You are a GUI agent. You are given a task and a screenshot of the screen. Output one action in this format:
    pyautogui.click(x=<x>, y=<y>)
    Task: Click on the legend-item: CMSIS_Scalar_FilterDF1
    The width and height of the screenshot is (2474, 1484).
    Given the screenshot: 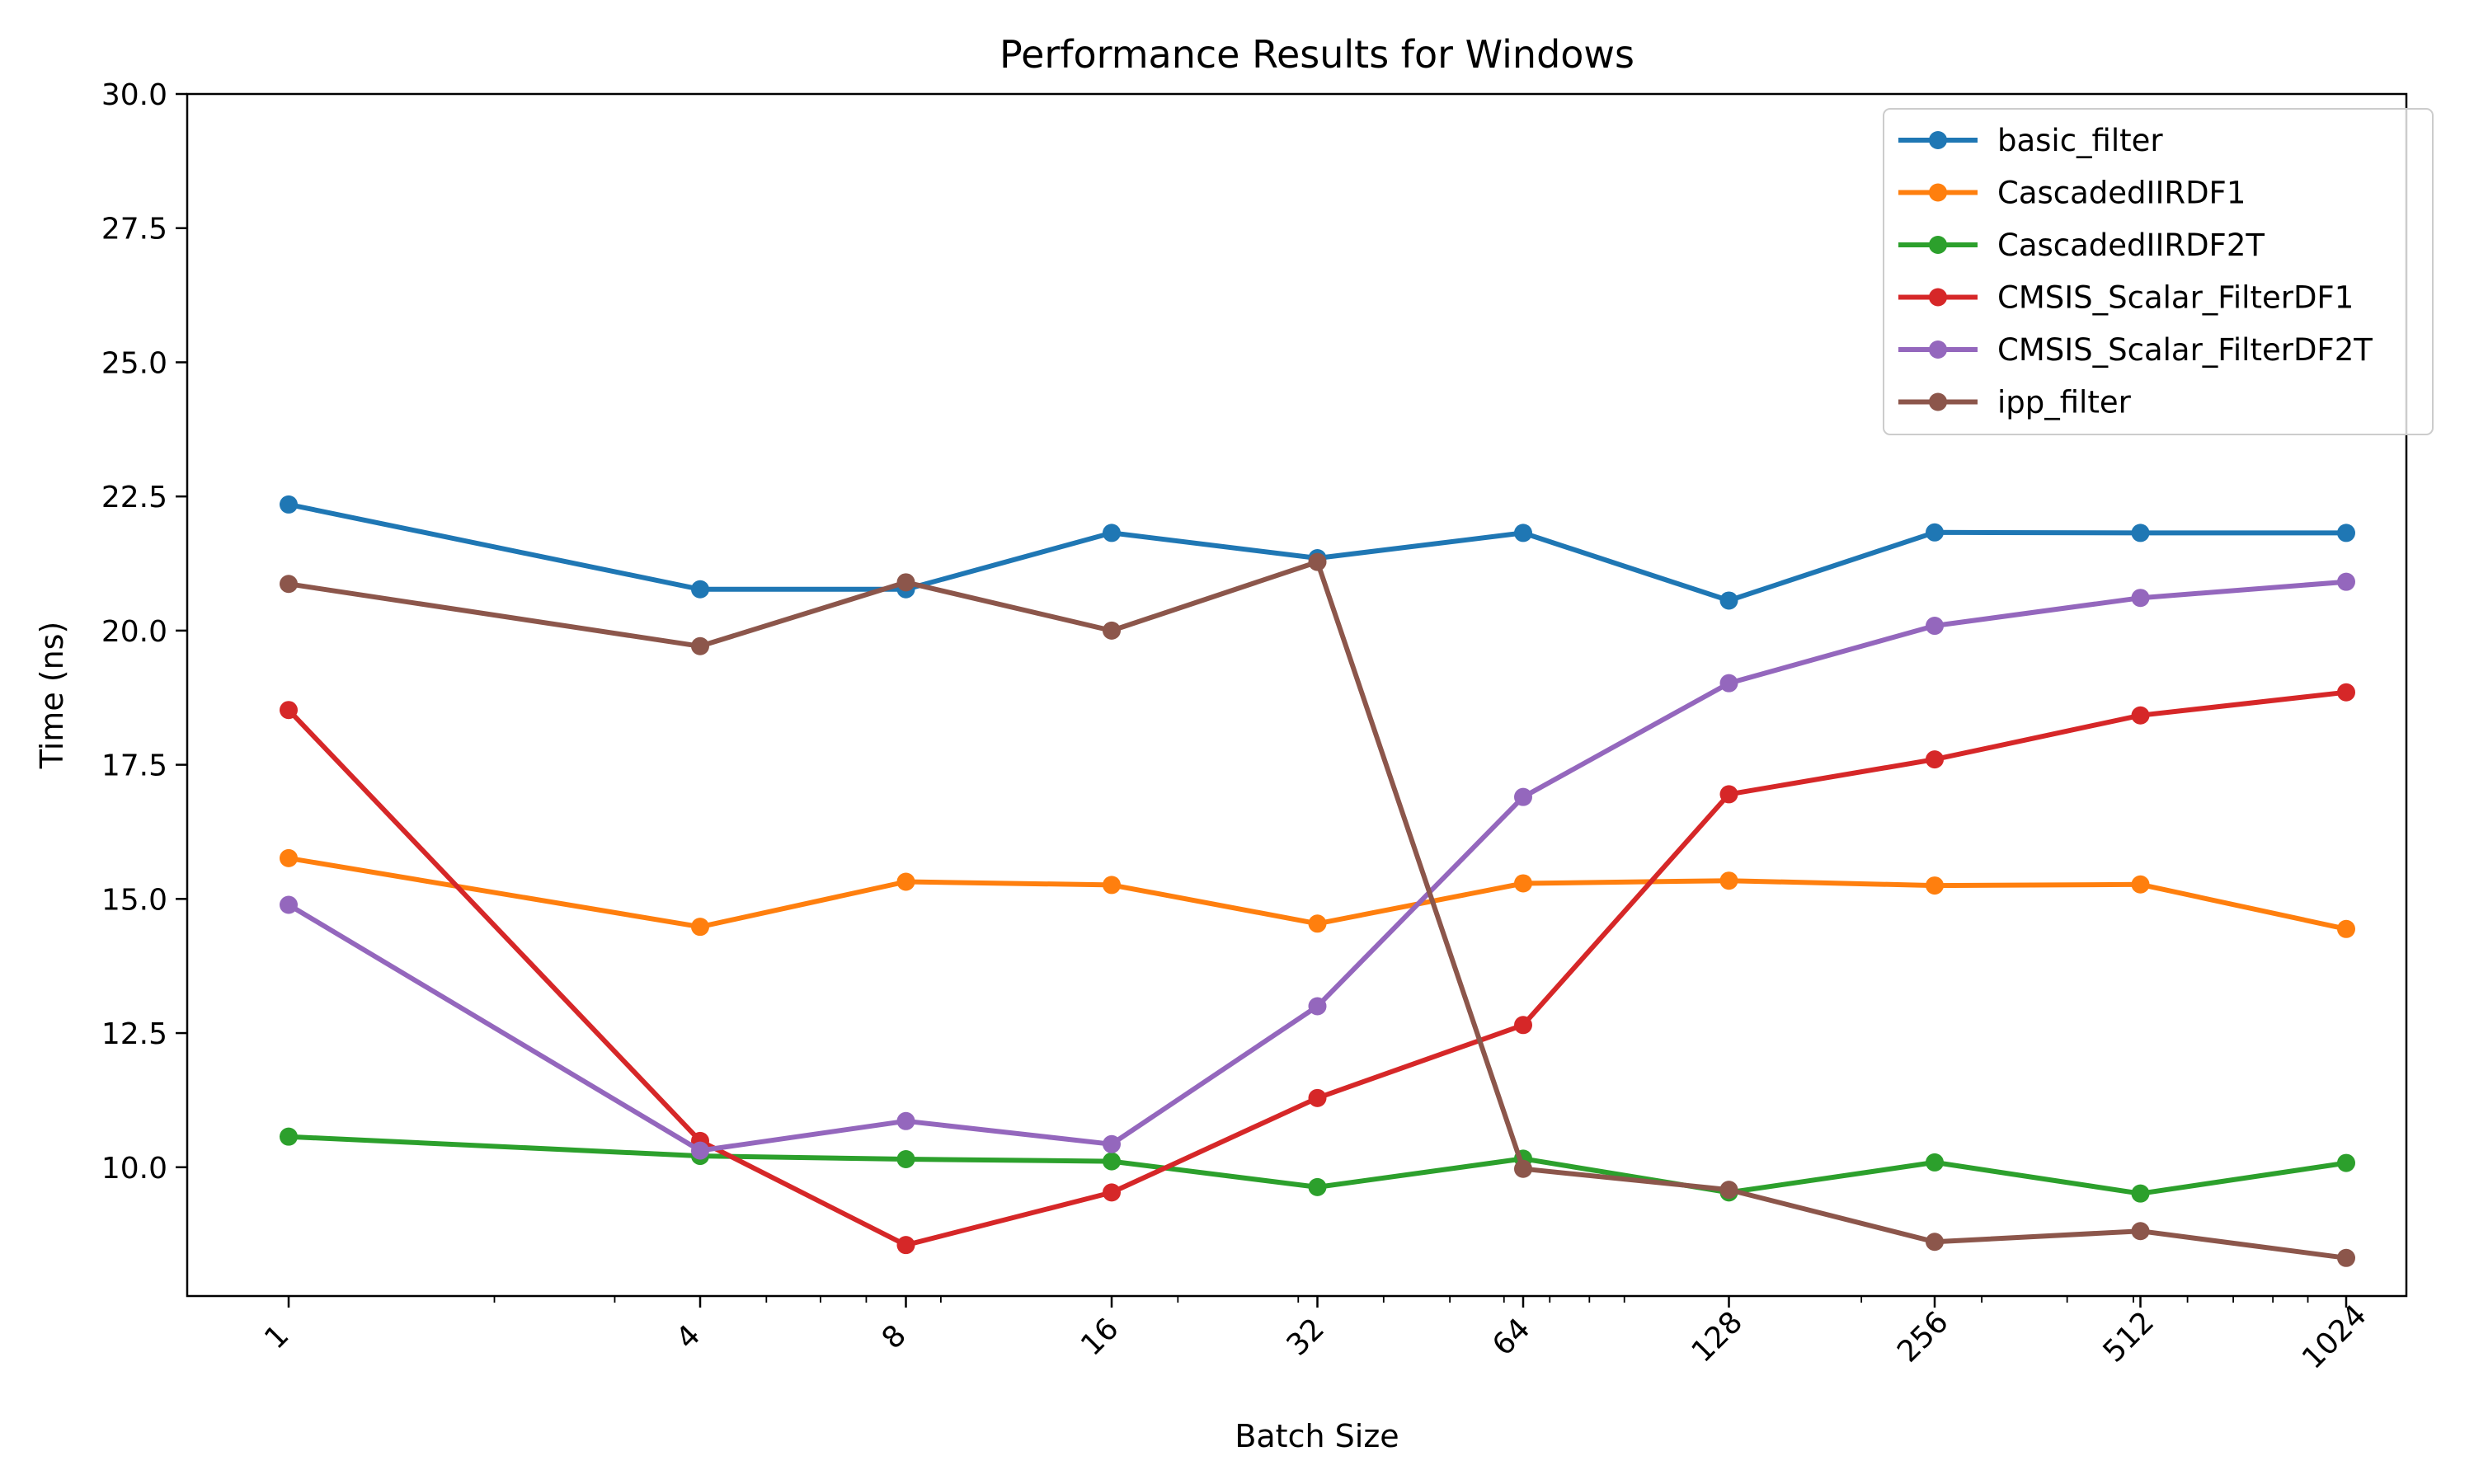 What is the action you would take?
    pyautogui.click(x=2126, y=298)
    